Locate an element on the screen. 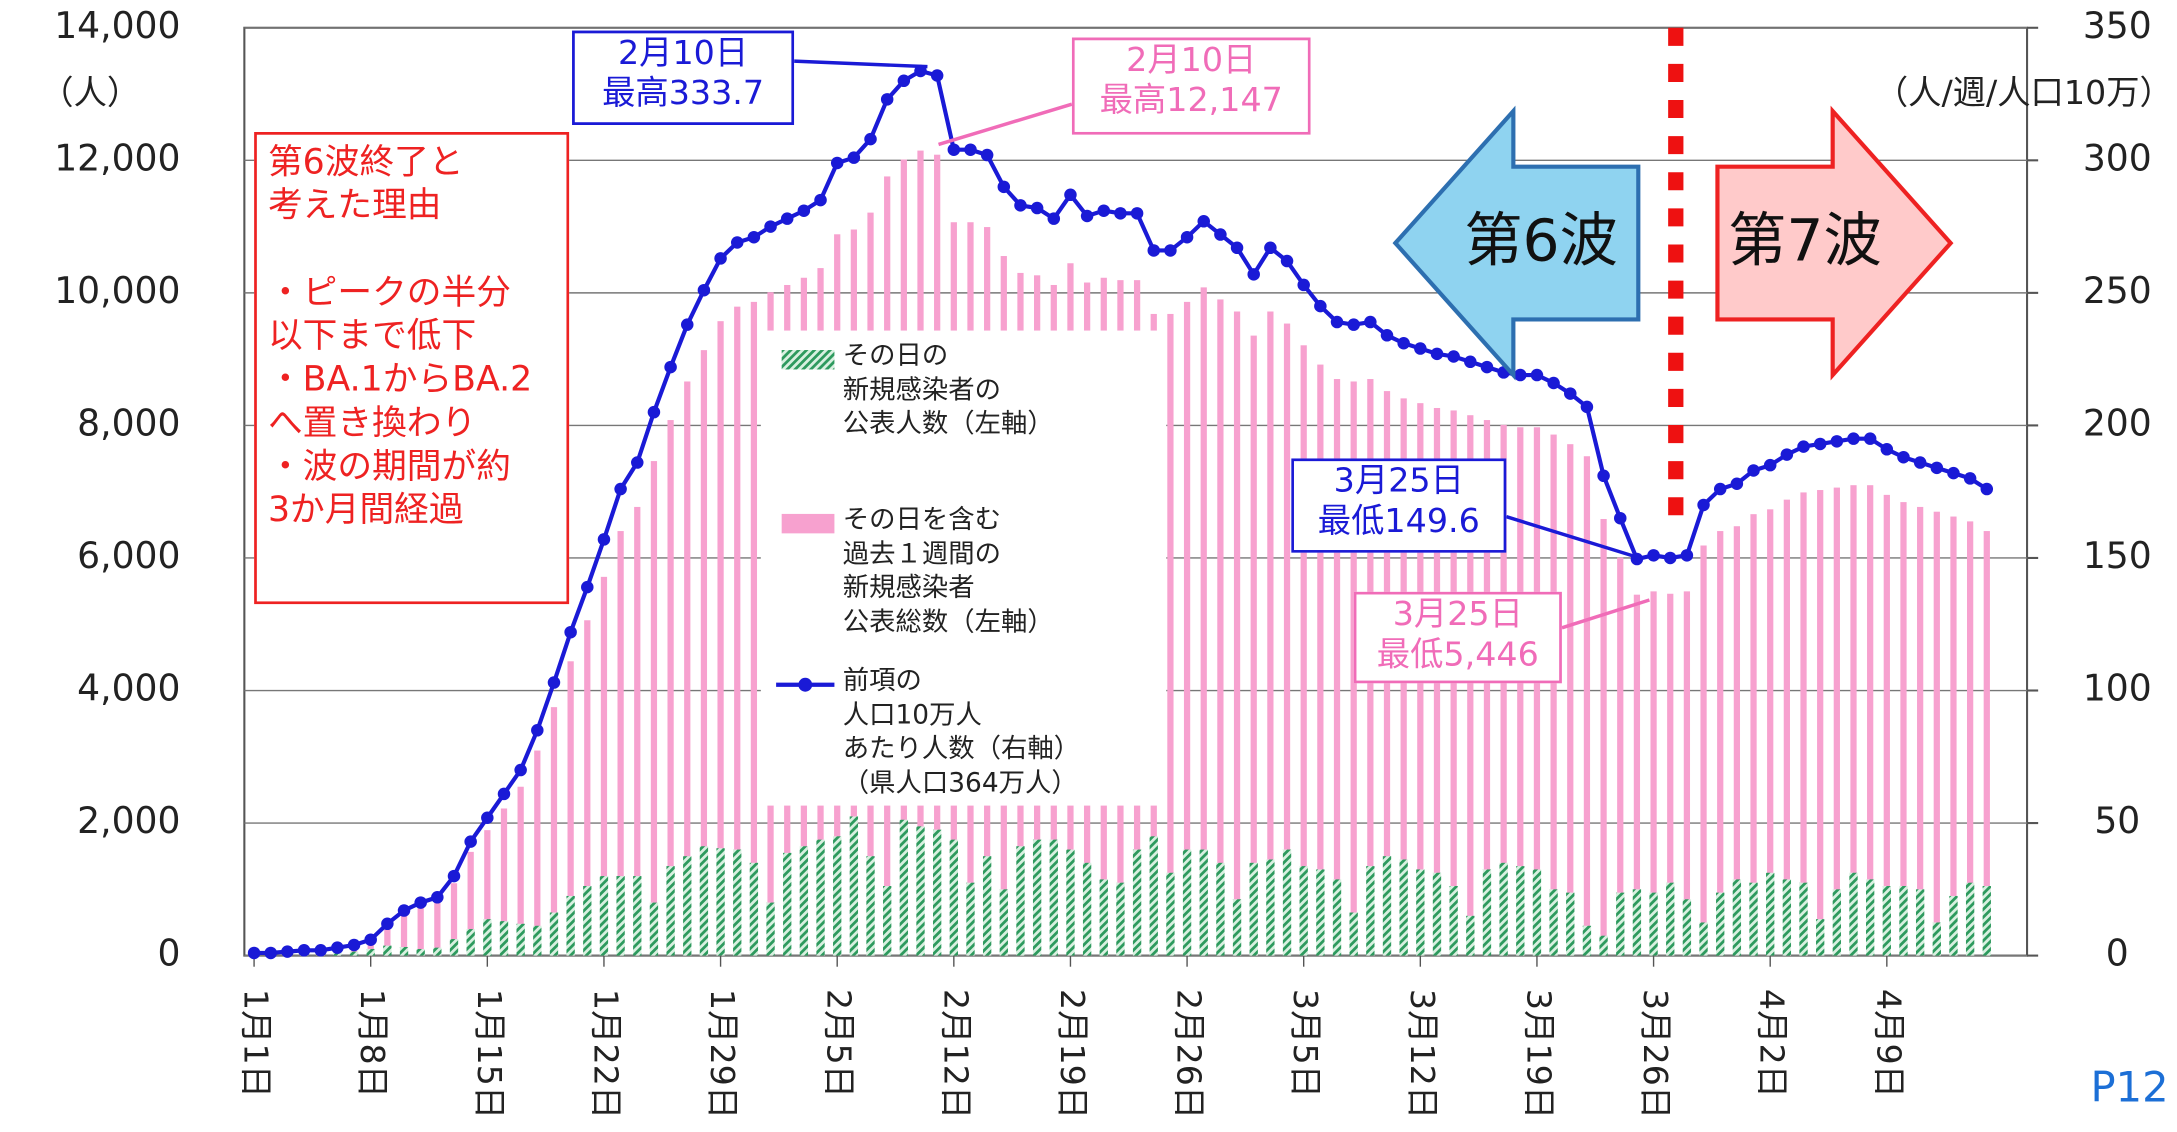 Image resolution: width=2177 pixels, height=1132 pixels. x-tick-label: 2月5日 is located at coordinates (839, 1043).